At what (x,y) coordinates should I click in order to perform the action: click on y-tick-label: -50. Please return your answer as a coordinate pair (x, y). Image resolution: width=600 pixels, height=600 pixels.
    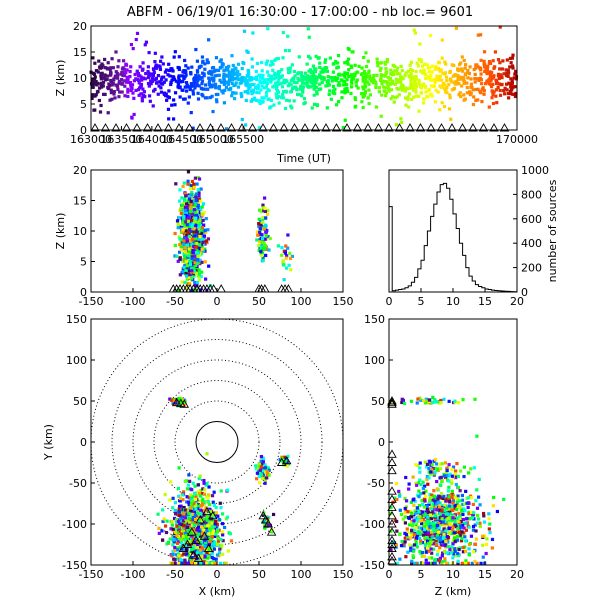
    Looking at the image, I should click on (376, 483).